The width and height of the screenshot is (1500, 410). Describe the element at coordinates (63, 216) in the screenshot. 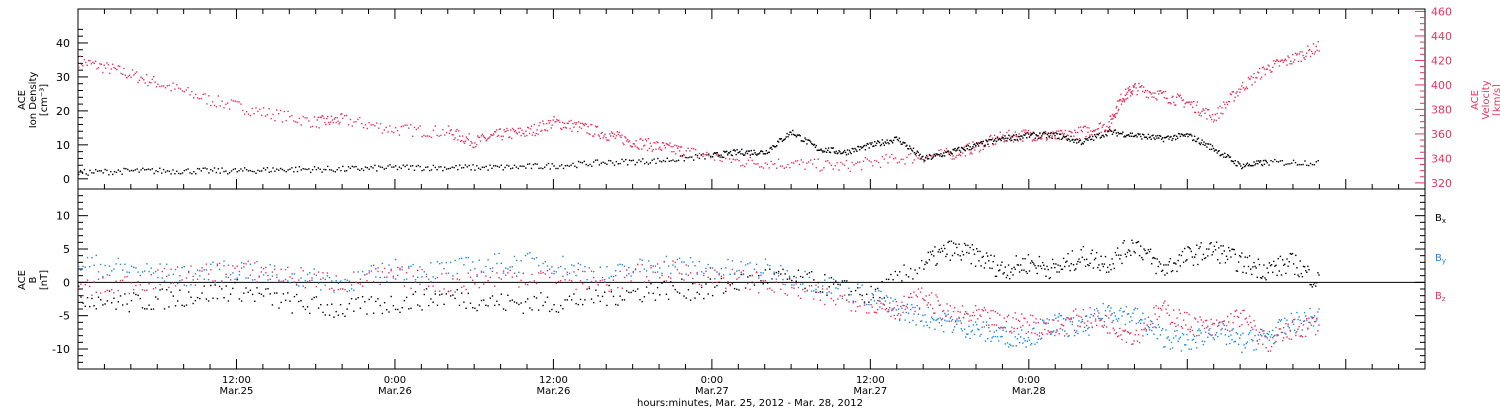

I see `field-tick-label: 10` at that location.